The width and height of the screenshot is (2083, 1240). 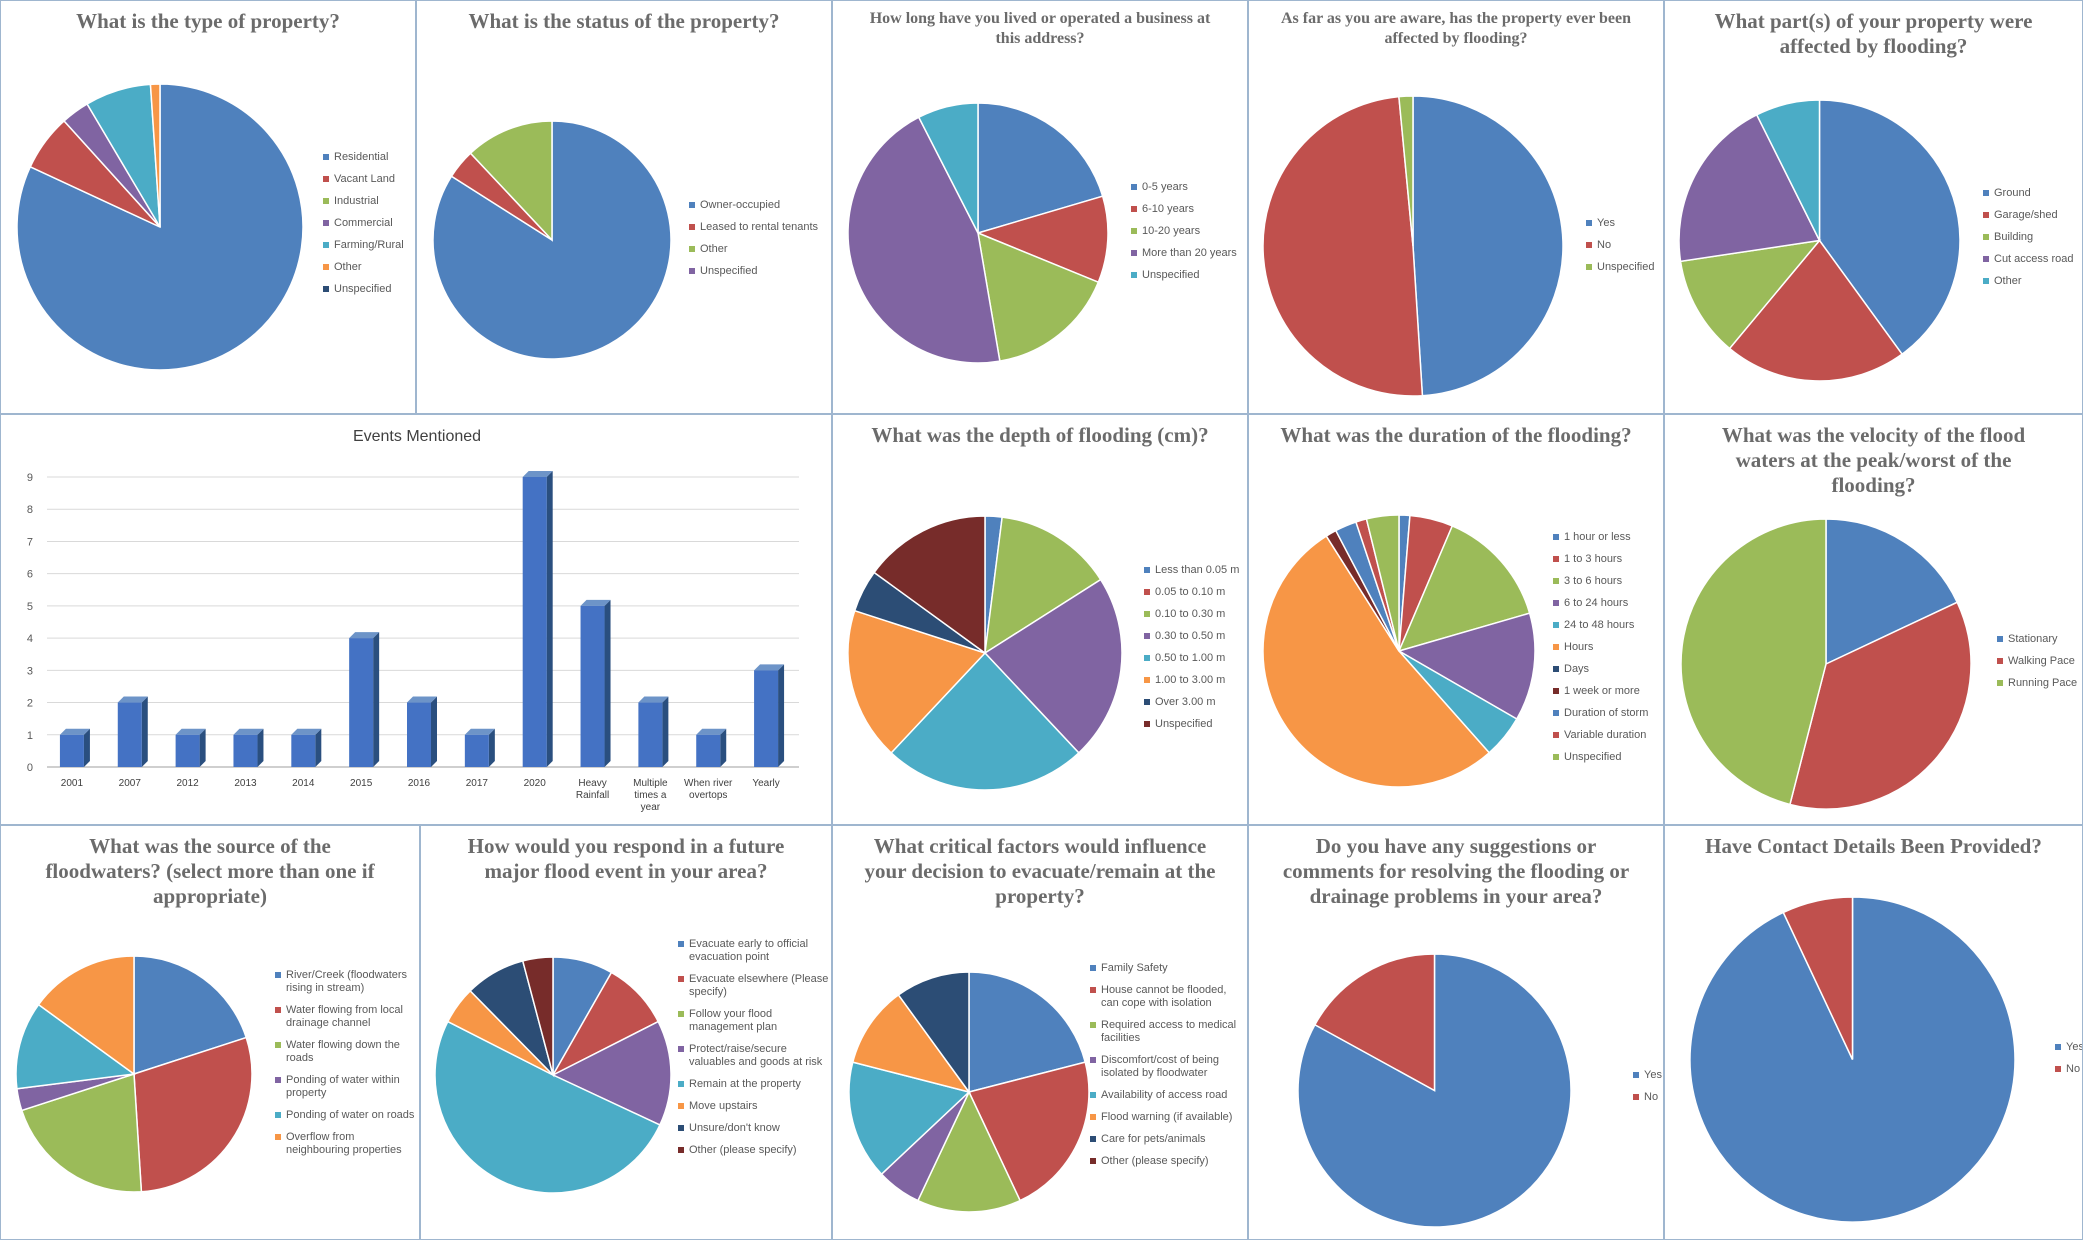 What do you see at coordinates (361, 702) in the screenshot?
I see `bar-2015` at bounding box center [361, 702].